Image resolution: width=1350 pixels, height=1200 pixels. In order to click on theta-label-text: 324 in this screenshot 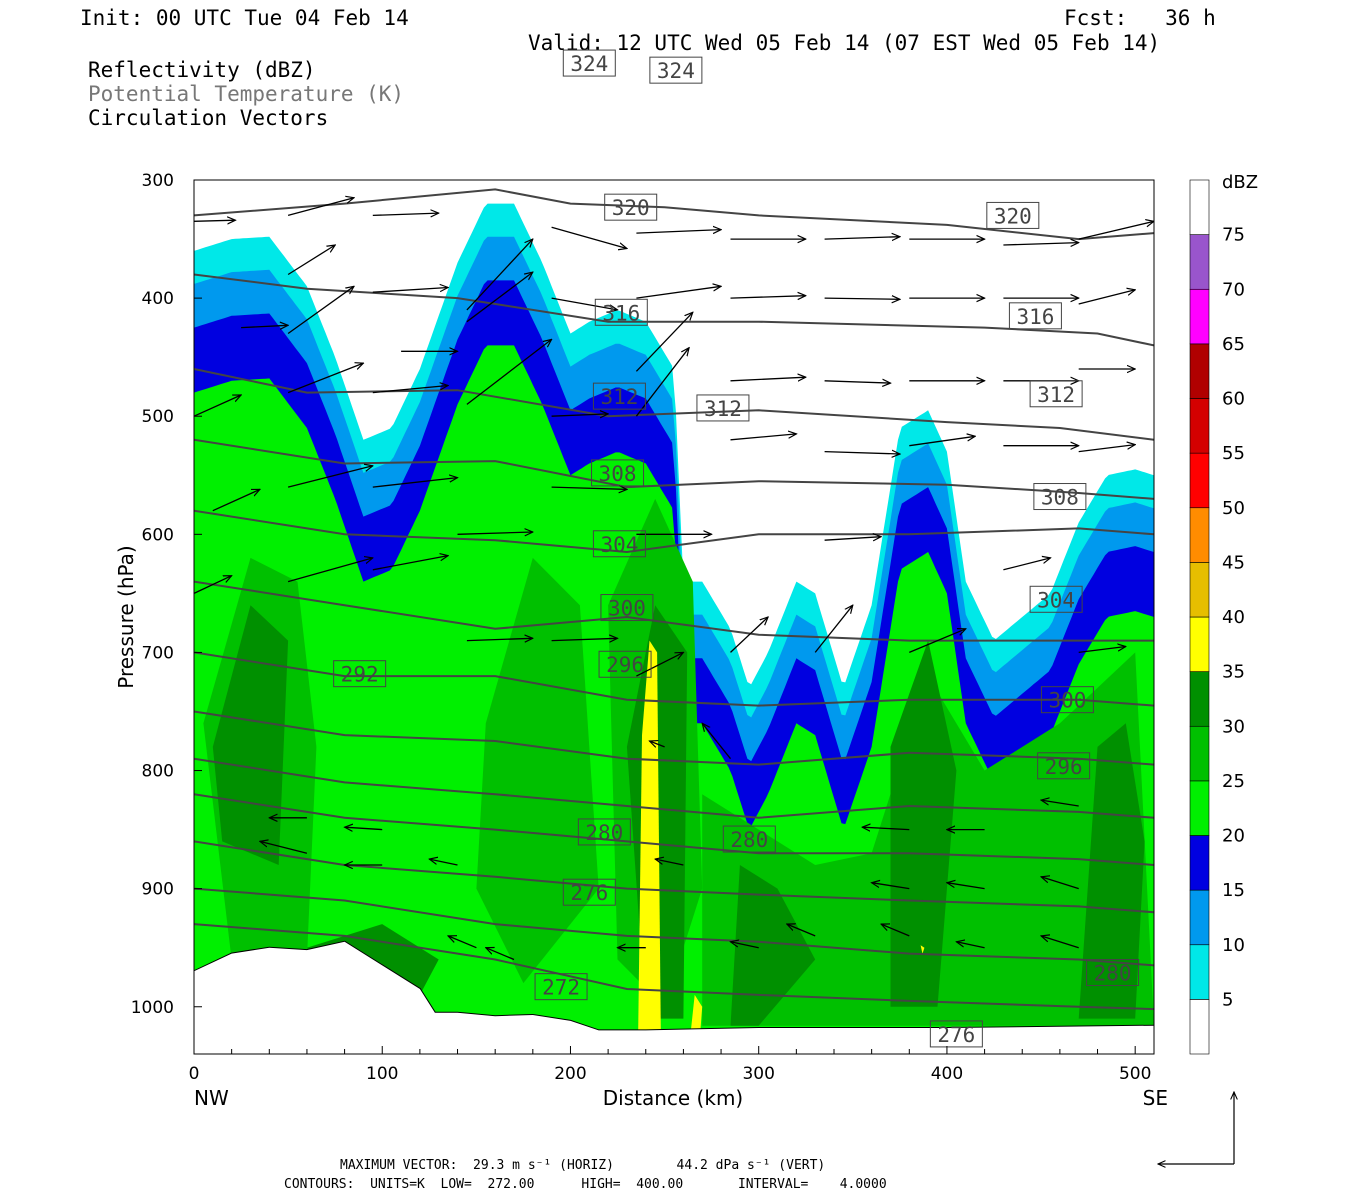, I will do `click(676, 71)`.